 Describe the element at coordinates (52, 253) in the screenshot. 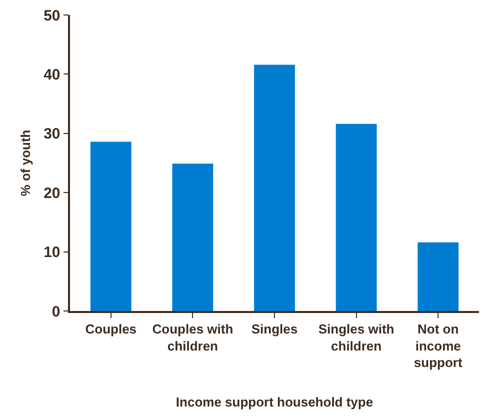

I see `y-tick-label: 10` at that location.